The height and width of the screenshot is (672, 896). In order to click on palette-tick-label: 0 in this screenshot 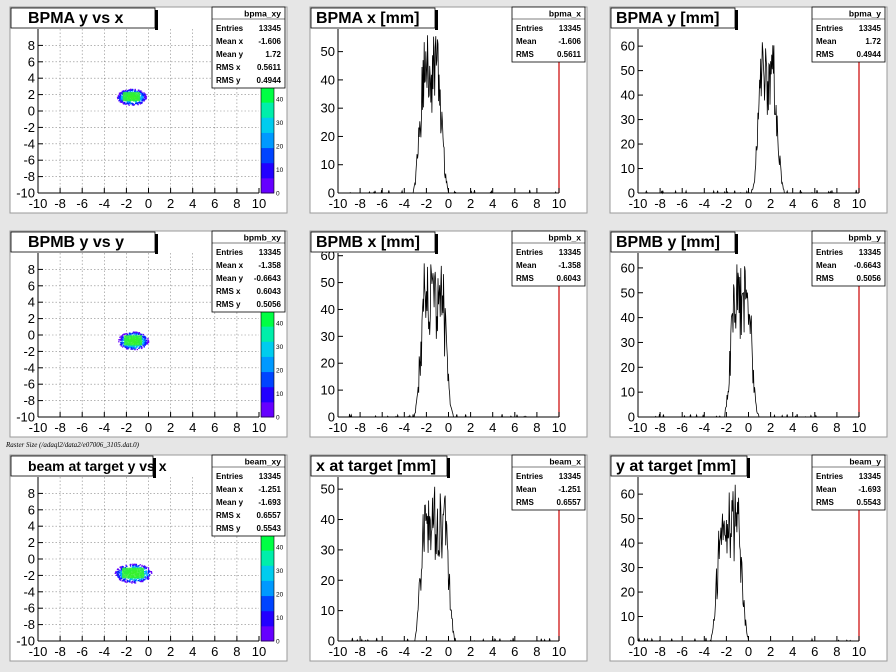, I will do `click(278, 194)`.